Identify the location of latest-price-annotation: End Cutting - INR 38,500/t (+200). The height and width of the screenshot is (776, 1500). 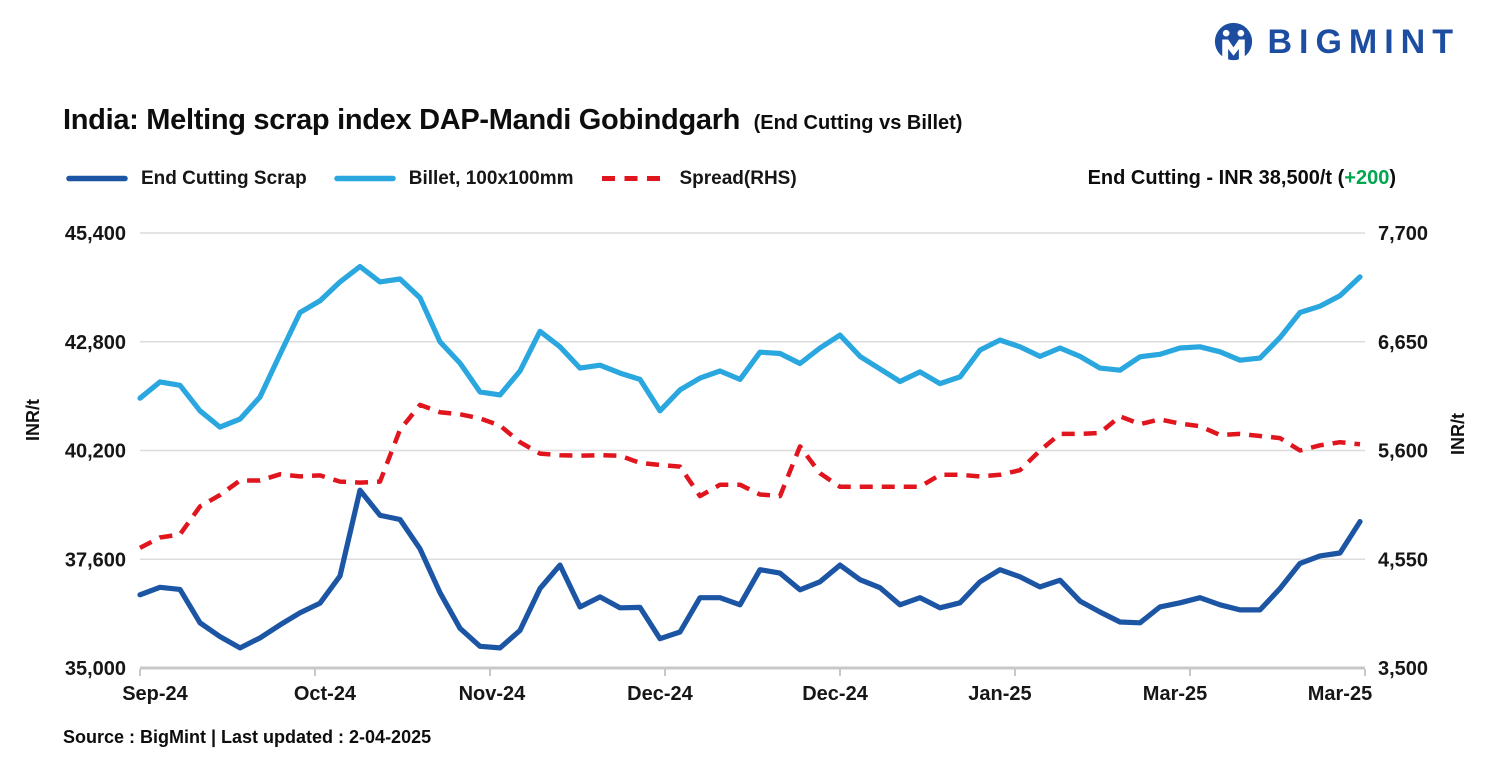
(1242, 178).